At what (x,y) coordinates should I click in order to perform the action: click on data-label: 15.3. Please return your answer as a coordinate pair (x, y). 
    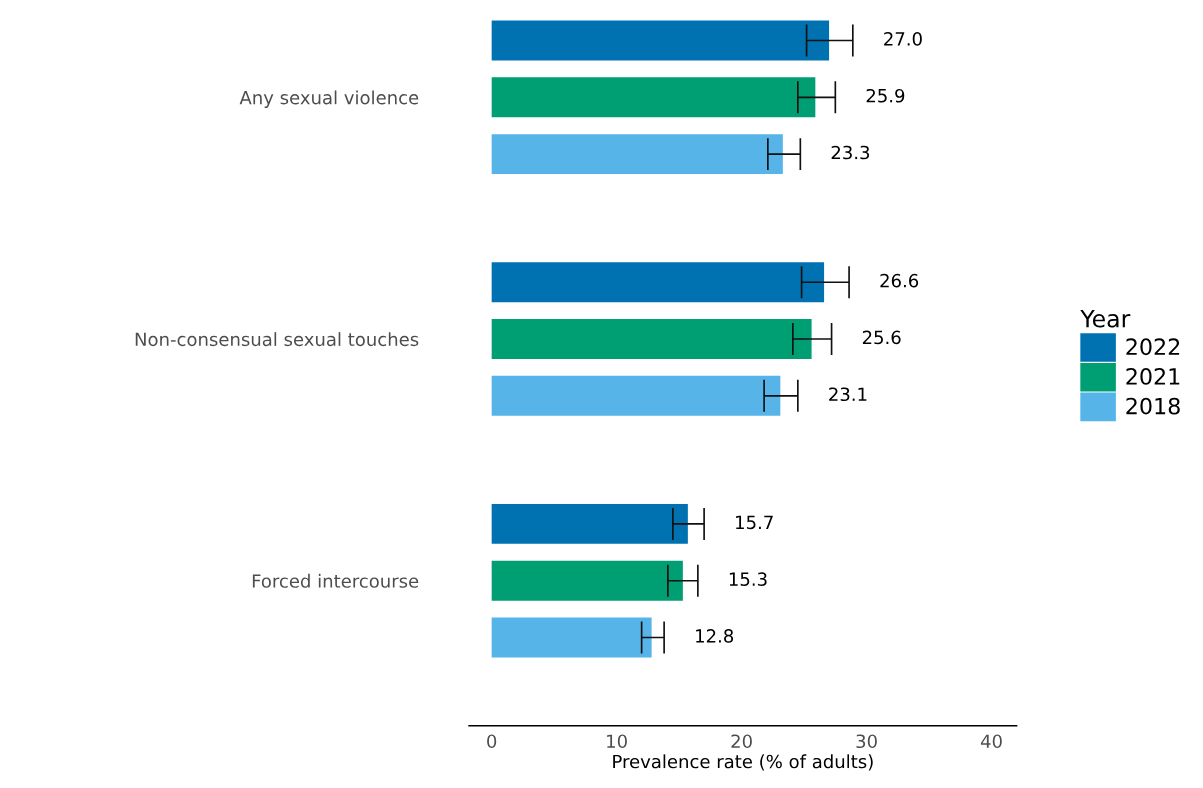
    Looking at the image, I should click on (748, 579).